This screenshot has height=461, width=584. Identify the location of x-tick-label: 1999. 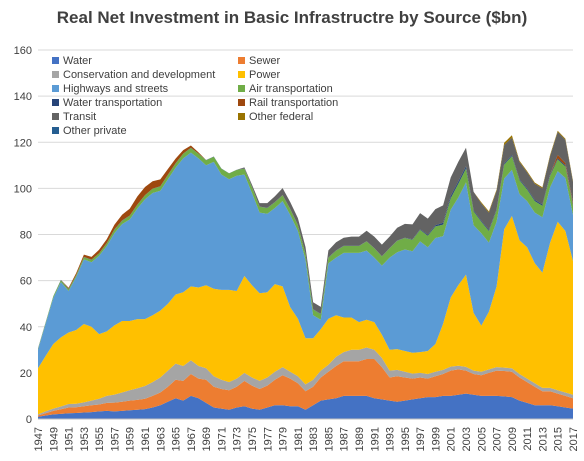
(436, 439).